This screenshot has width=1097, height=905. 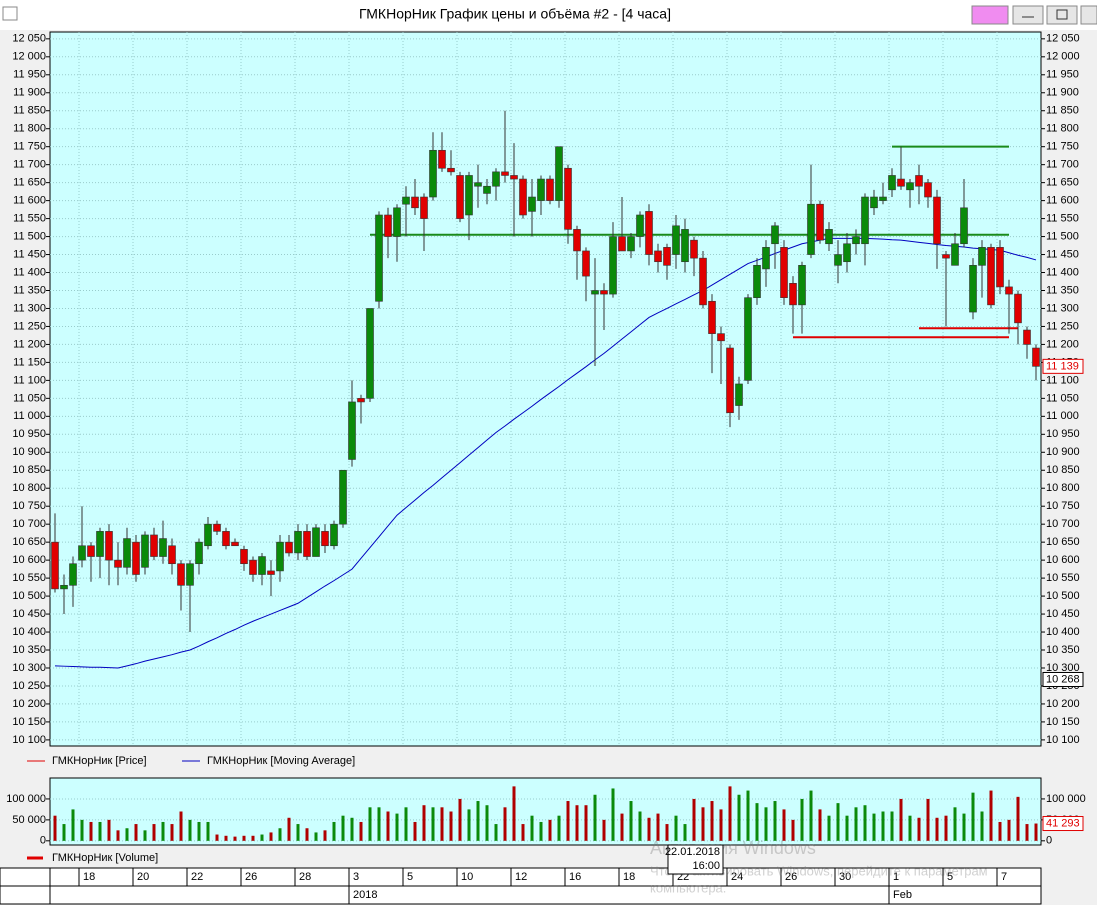 What do you see at coordinates (89, 877) in the screenshot?
I see `date-label: 18` at bounding box center [89, 877].